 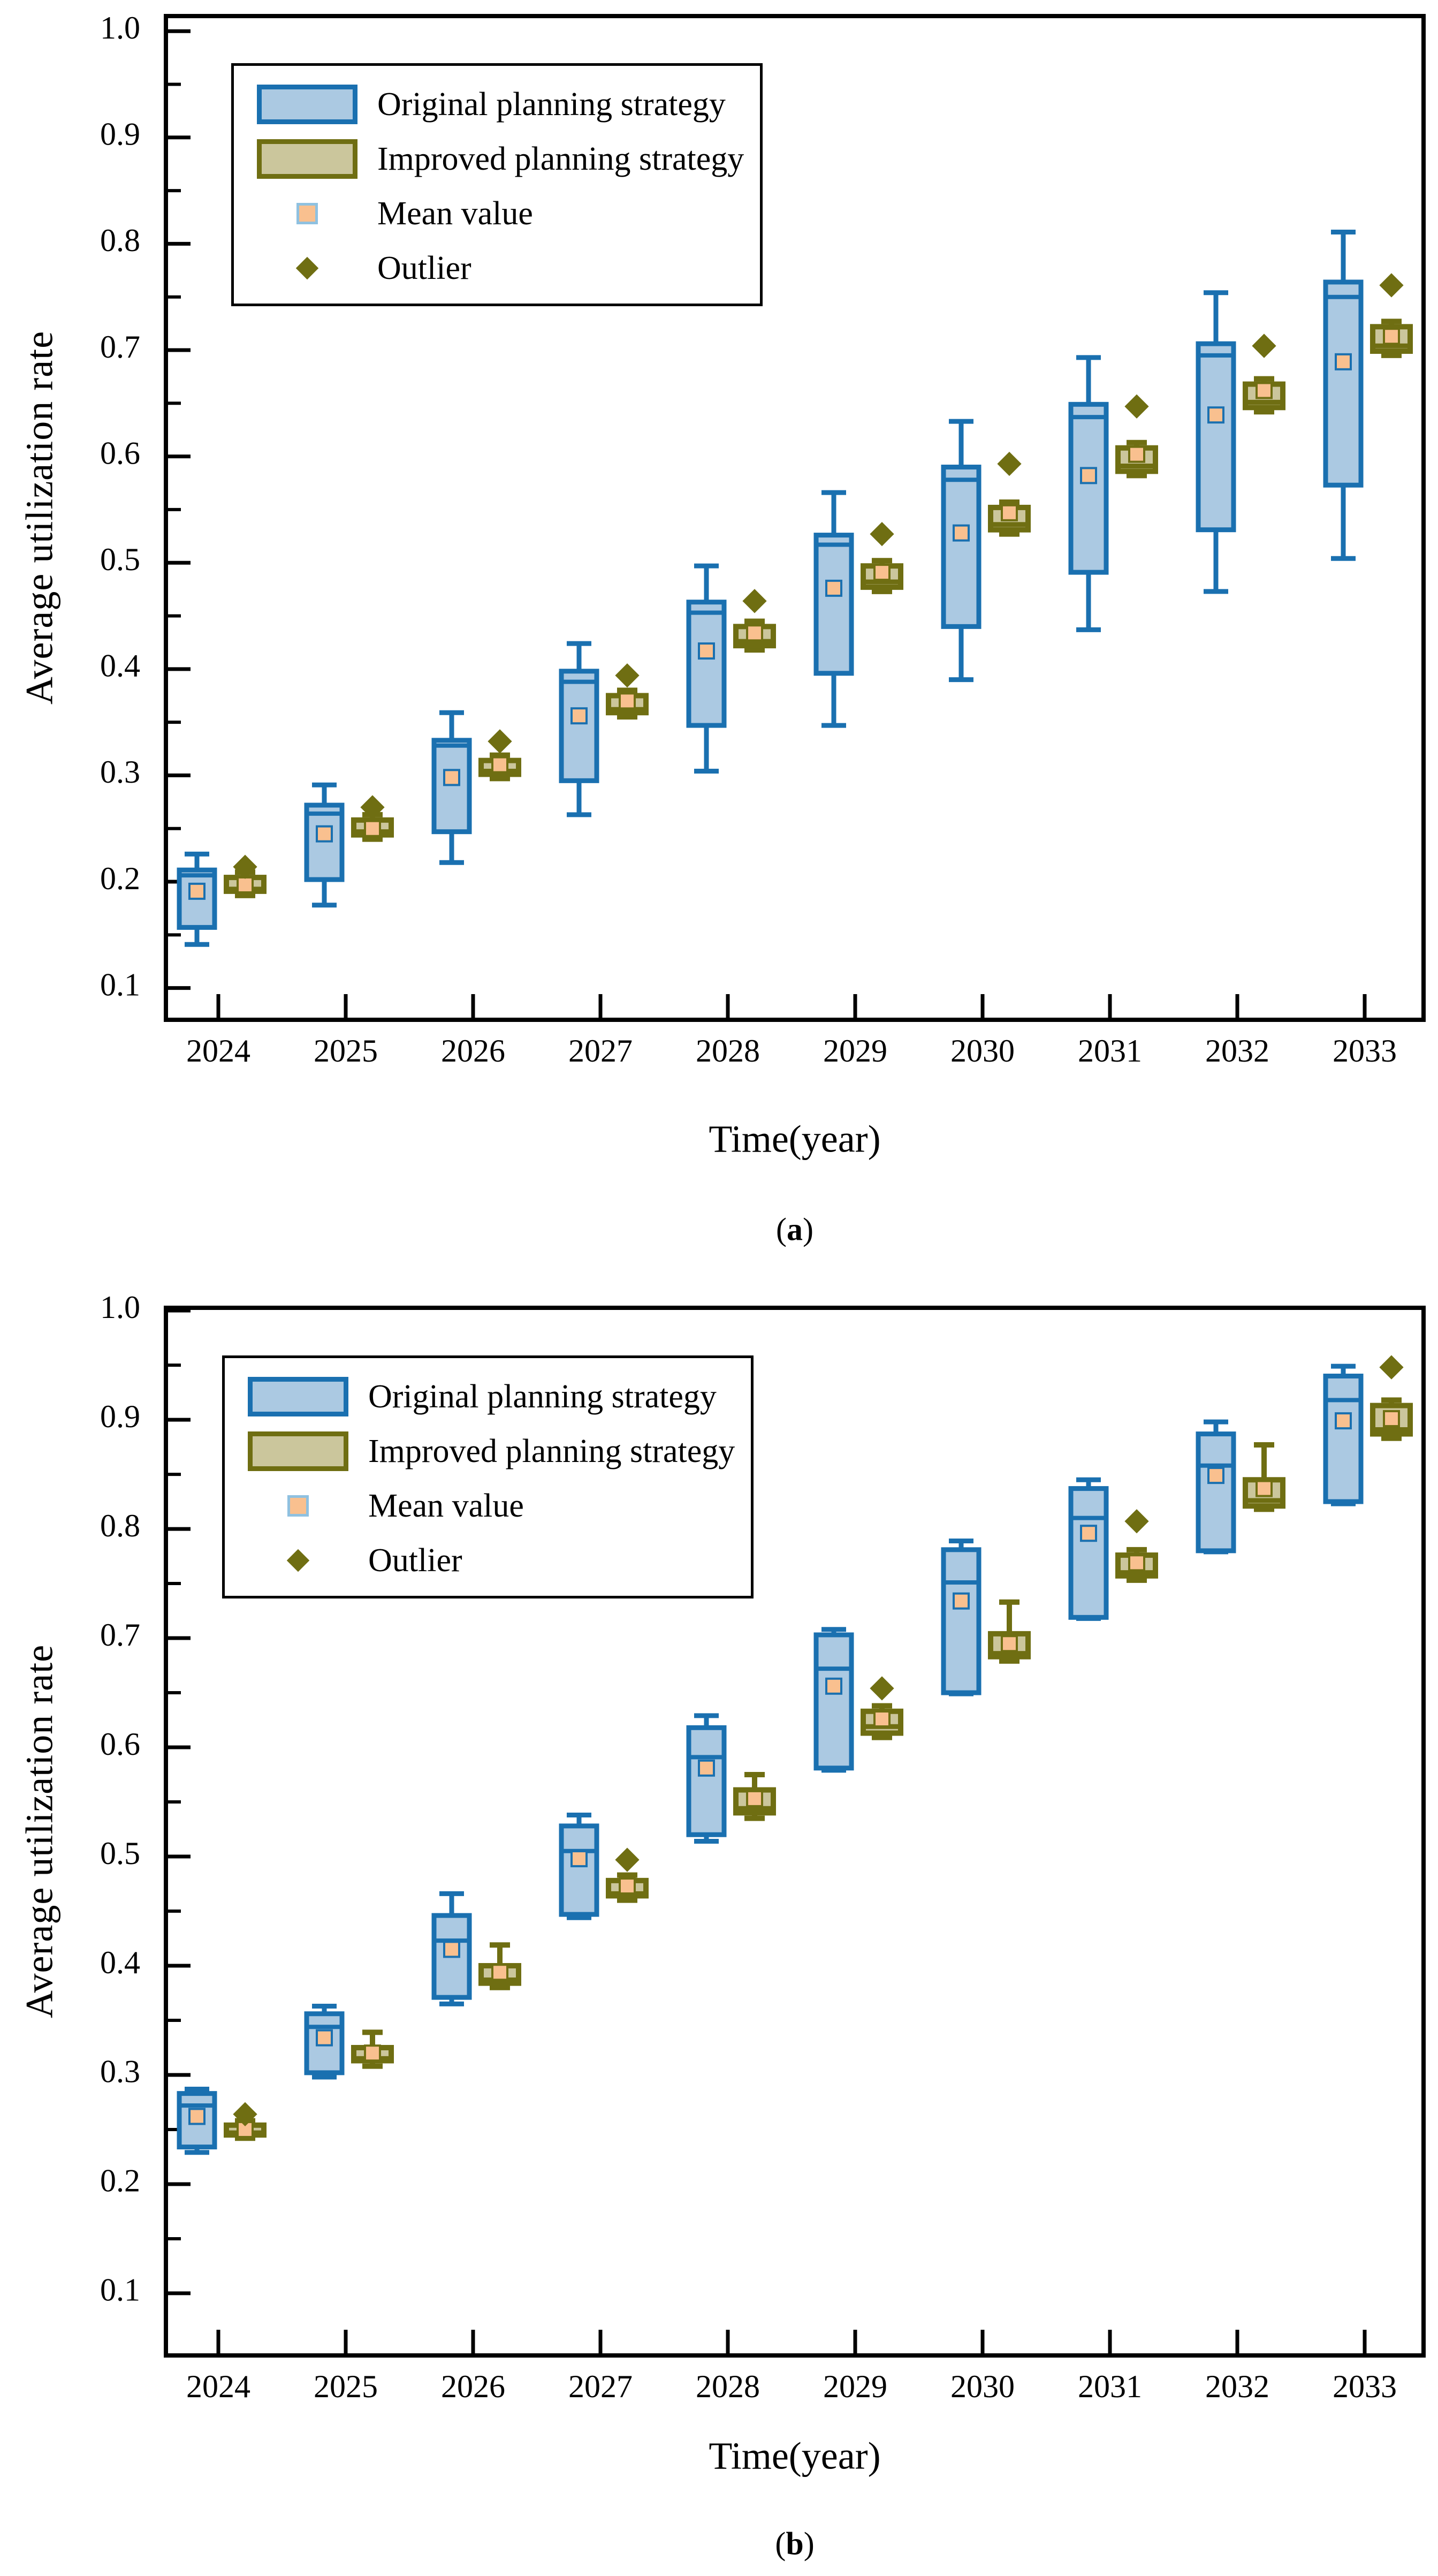 What do you see at coordinates (551, 1451) in the screenshot?
I see `legend-label: Improved planning strategy` at bounding box center [551, 1451].